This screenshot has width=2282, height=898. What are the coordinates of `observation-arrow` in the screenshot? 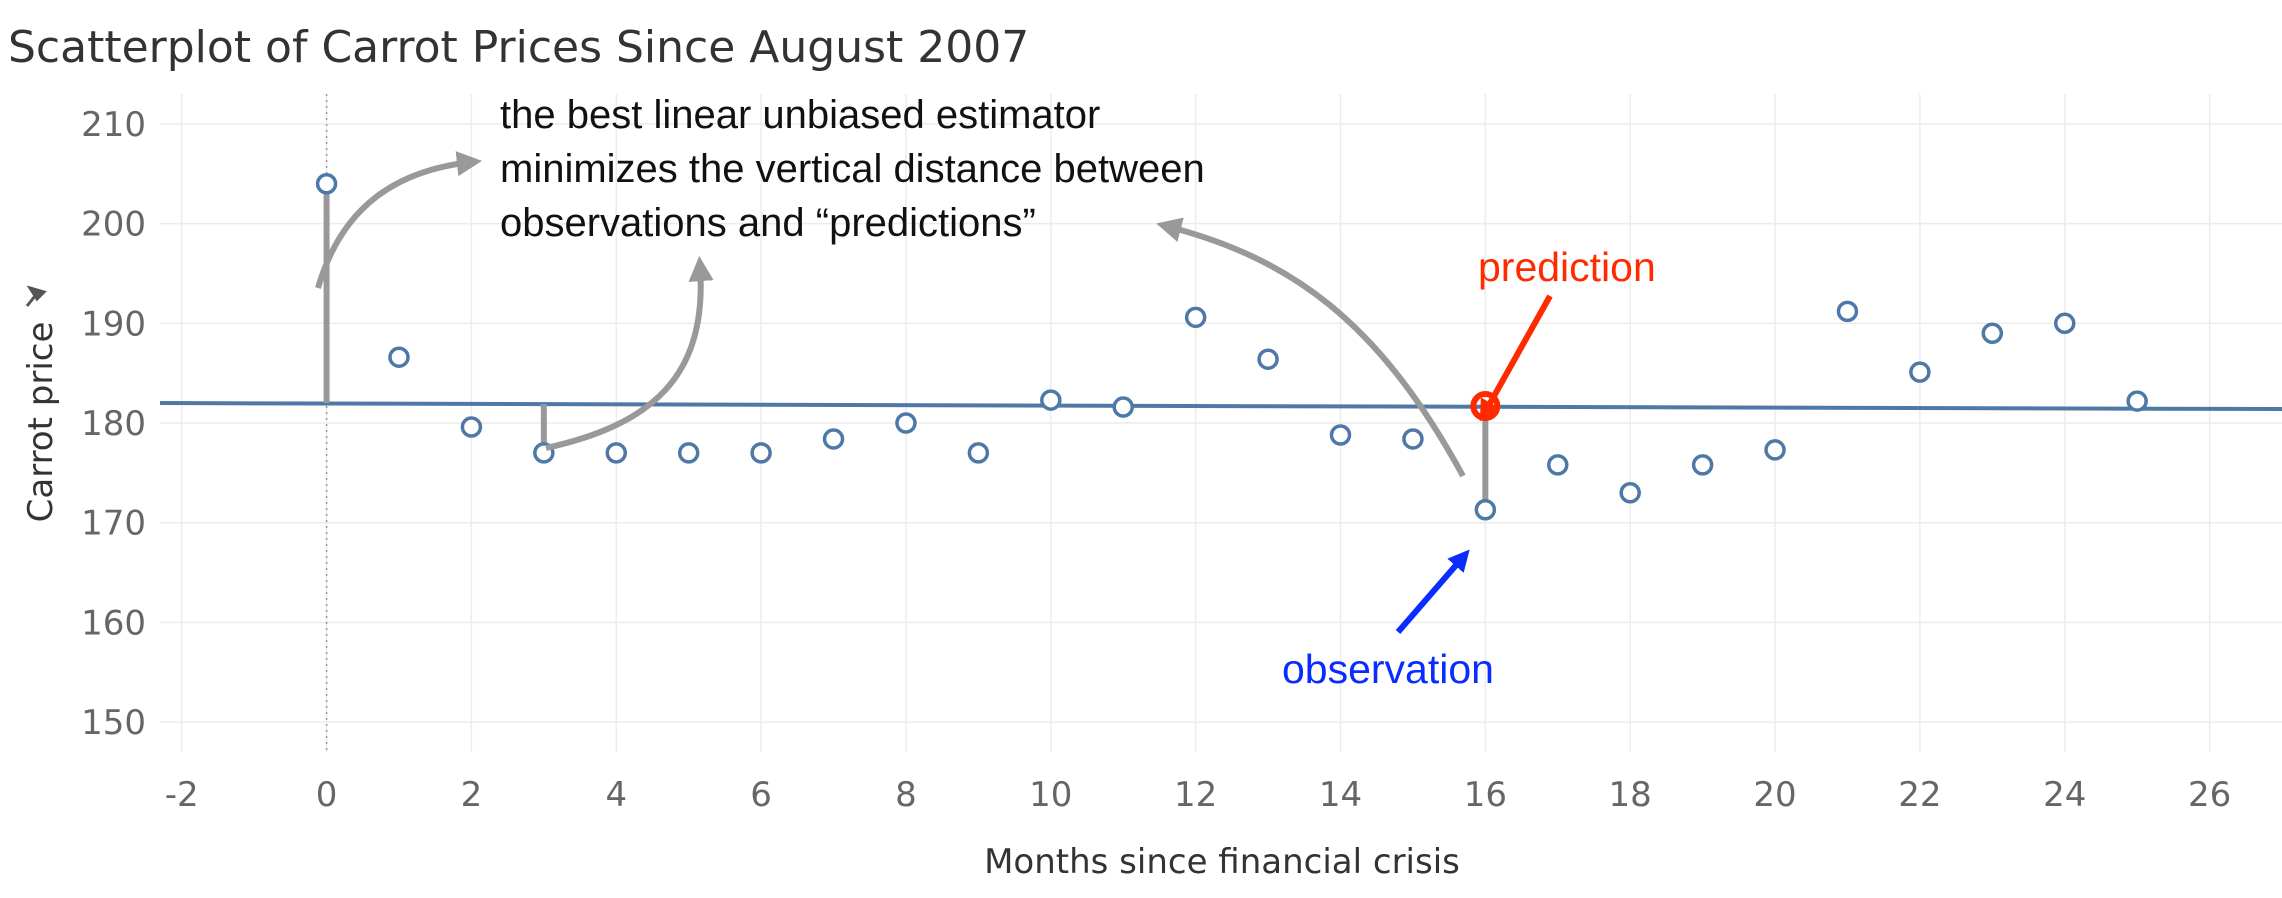 It's located at (1432, 591).